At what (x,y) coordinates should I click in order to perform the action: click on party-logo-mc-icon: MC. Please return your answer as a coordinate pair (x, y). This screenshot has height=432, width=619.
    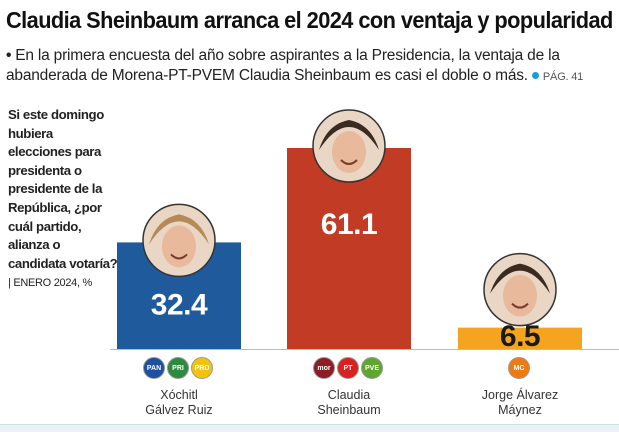
    Looking at the image, I should click on (519, 368).